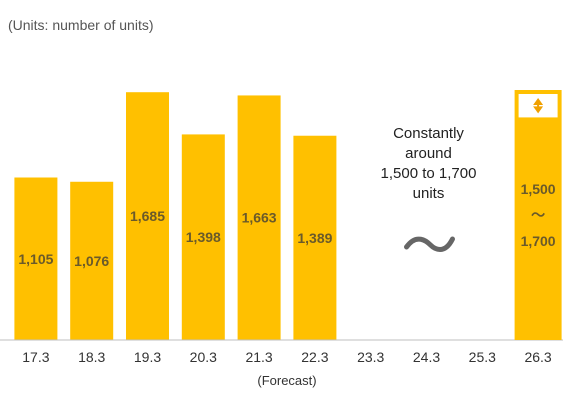 The image size is (563, 403). What do you see at coordinates (286, 380) in the screenshot?
I see `forecast-note: (Forecast)` at bounding box center [286, 380].